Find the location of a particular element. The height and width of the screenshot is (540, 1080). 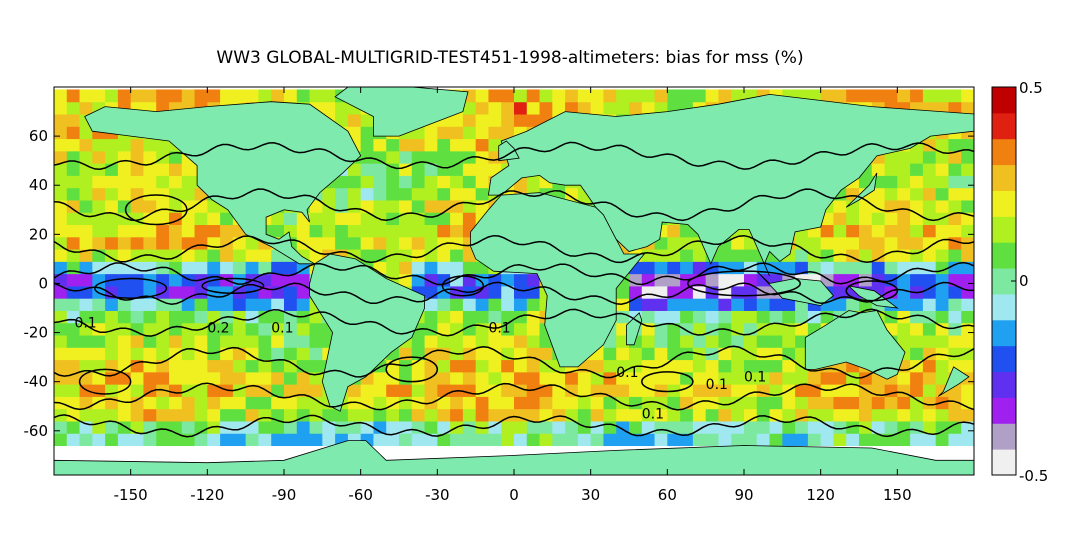

colorbar-label: 0.5 is located at coordinates (1031, 88).